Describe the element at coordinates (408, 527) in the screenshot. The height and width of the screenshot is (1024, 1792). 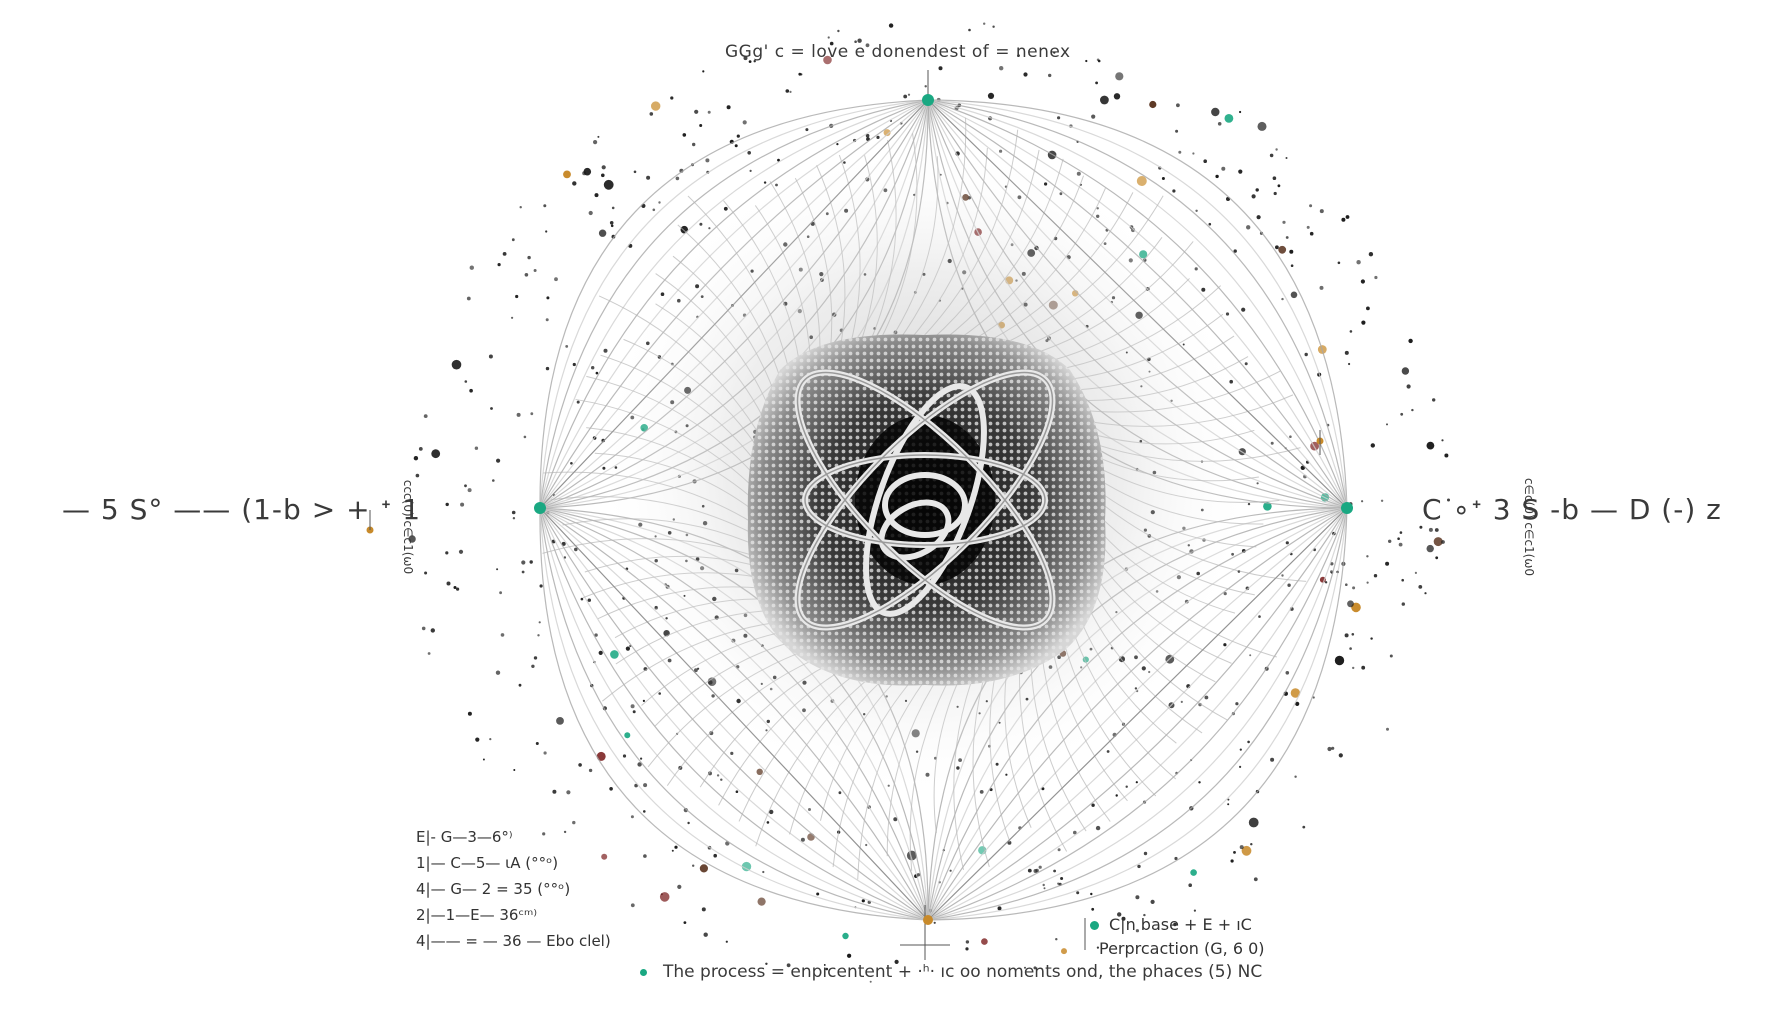
I see `left-vertical-label: ccc(0) c∈c1(ω0` at that location.